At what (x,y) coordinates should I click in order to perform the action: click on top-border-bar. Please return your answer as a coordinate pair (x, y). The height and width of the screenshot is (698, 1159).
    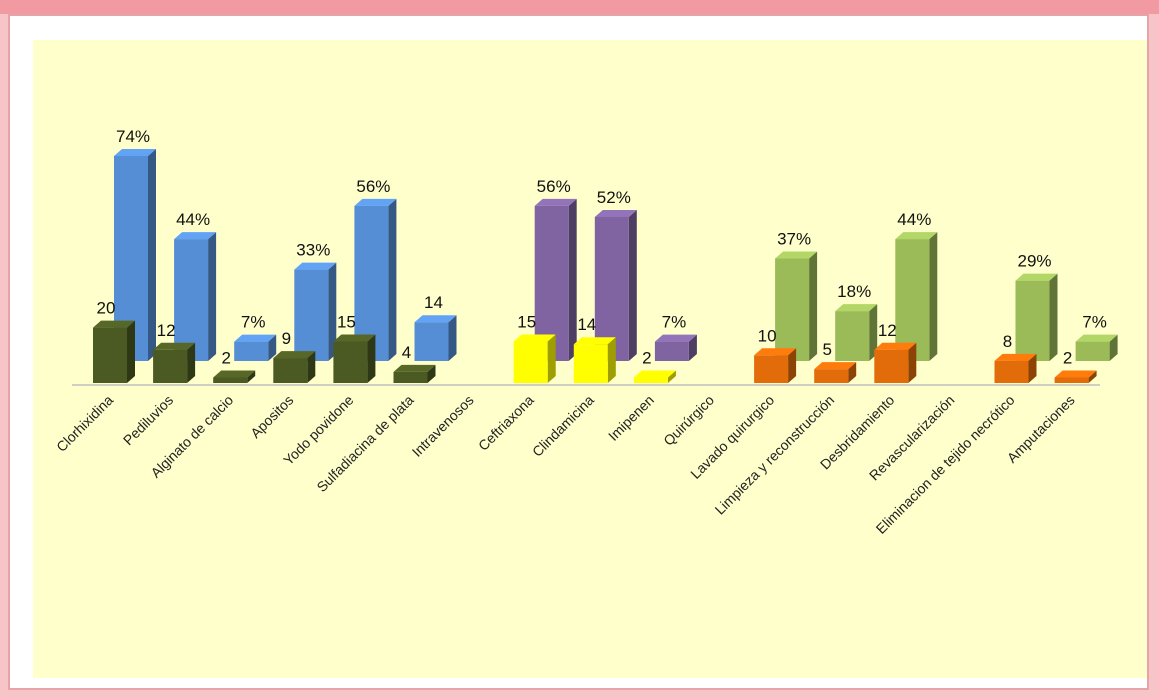
    Looking at the image, I should click on (579, 7).